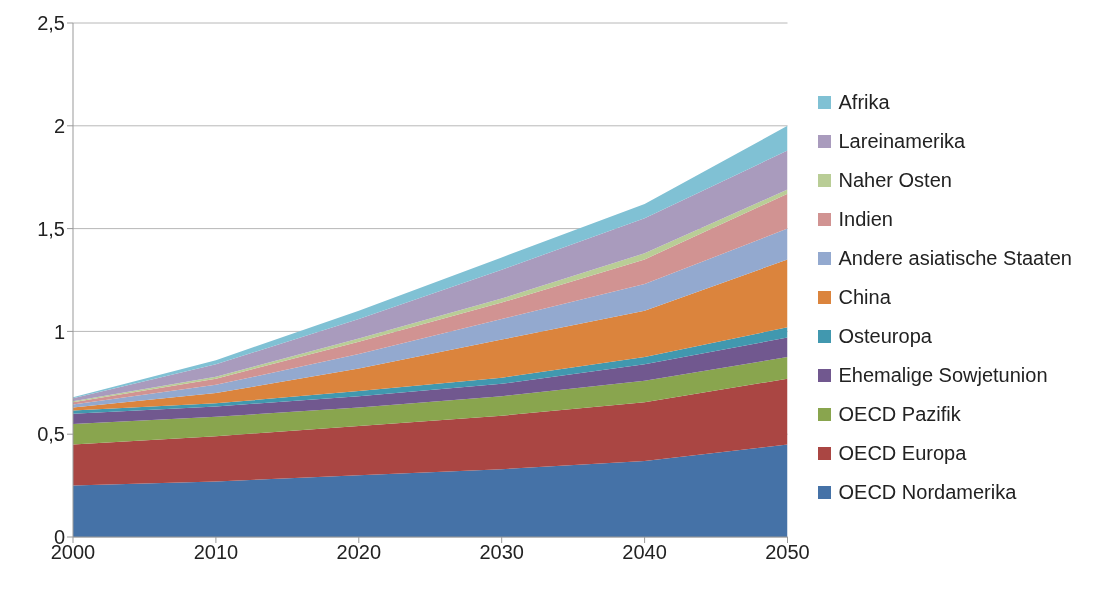 The image size is (1100, 595). Describe the element at coordinates (902, 141) in the screenshot. I see `legend-label: Lareinamerika` at that location.